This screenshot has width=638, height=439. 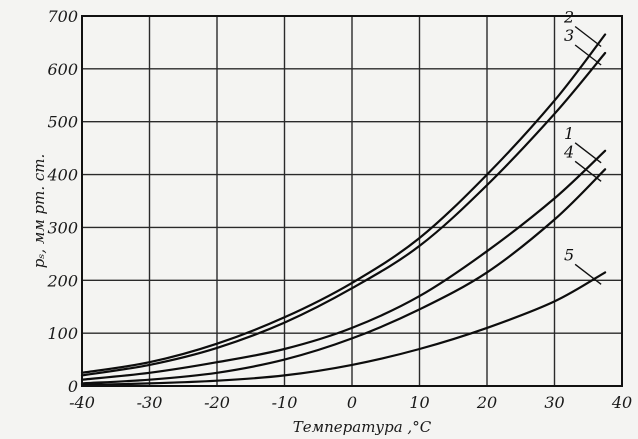 I want to click on x-tick-label: -30, so click(x=150, y=402).